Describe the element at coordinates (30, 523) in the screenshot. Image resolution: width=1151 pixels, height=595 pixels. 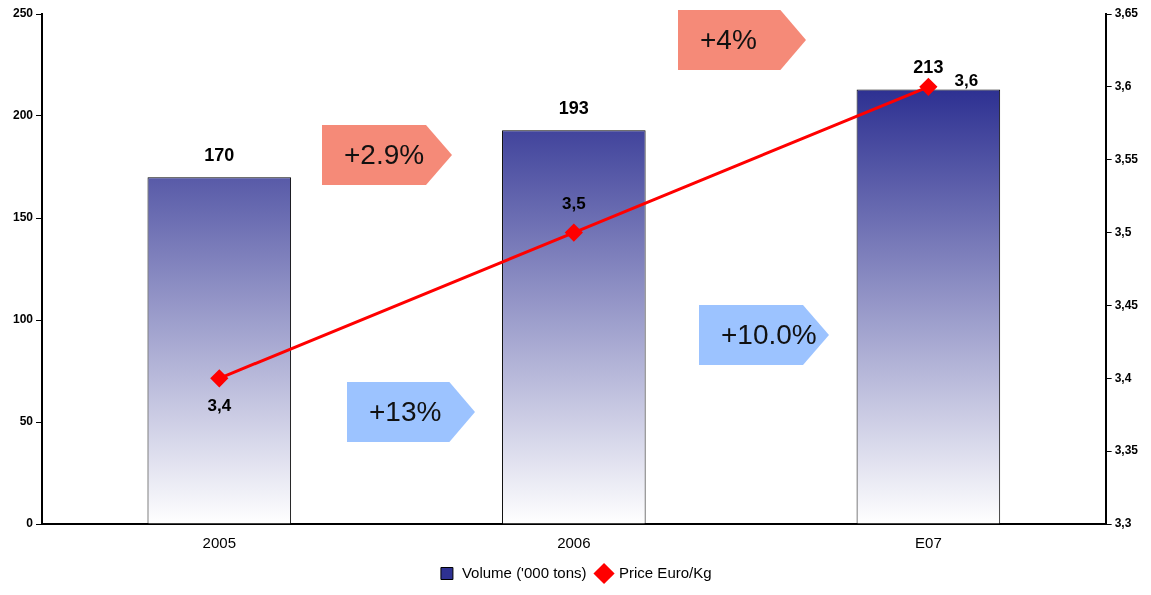
I see `y-tick-label: 0` at that location.